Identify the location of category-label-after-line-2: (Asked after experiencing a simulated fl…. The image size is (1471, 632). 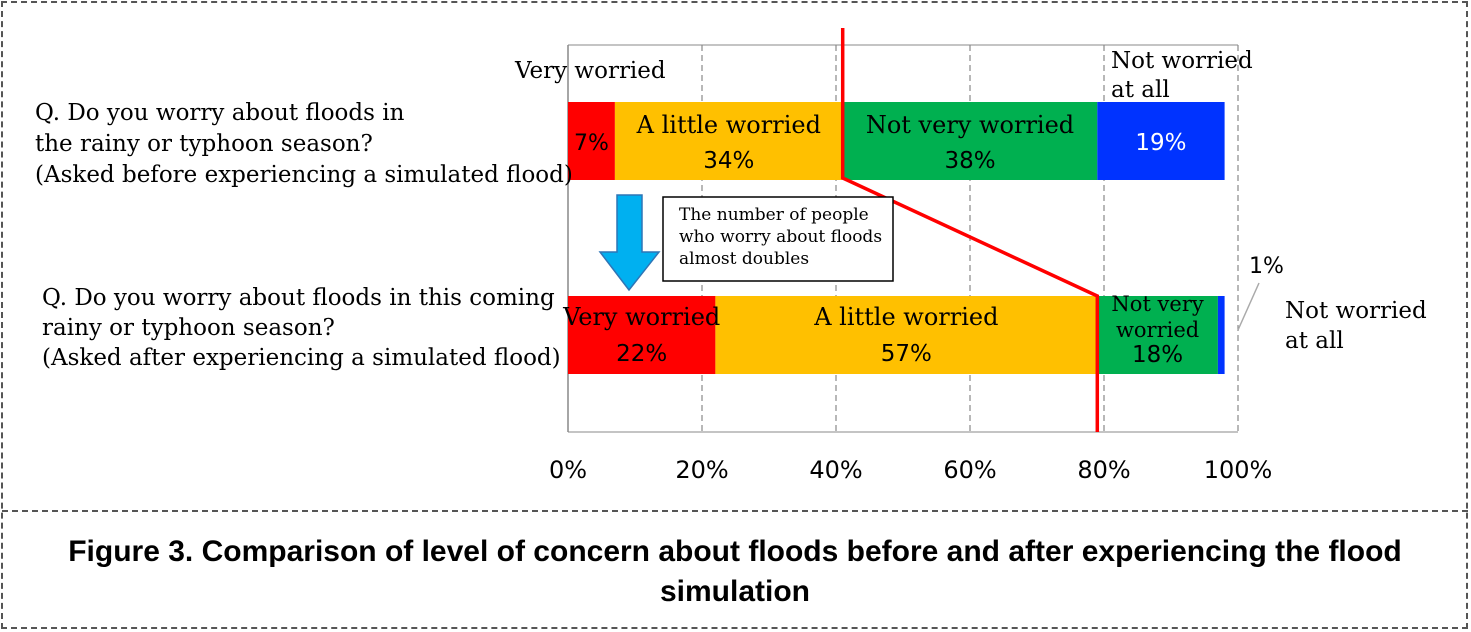
(301, 358).